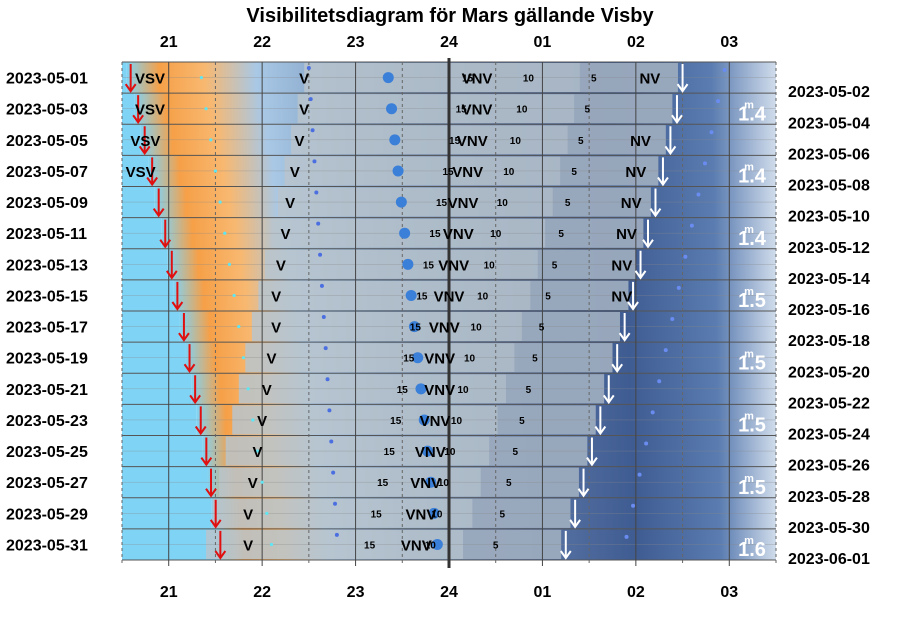  I want to click on left-date-label: 2023-05-27, so click(47, 483).